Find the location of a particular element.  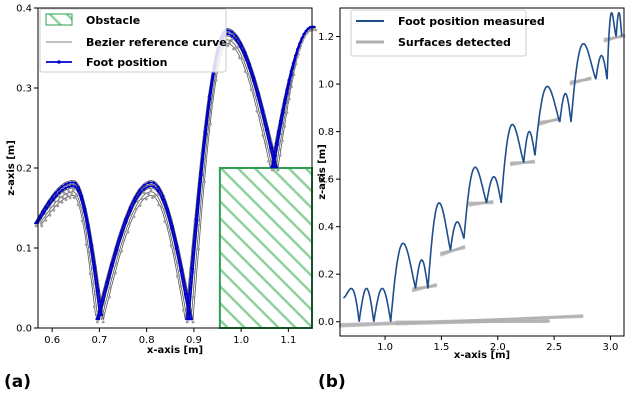

x-tick-label: 0.9 is located at coordinates (194, 340).